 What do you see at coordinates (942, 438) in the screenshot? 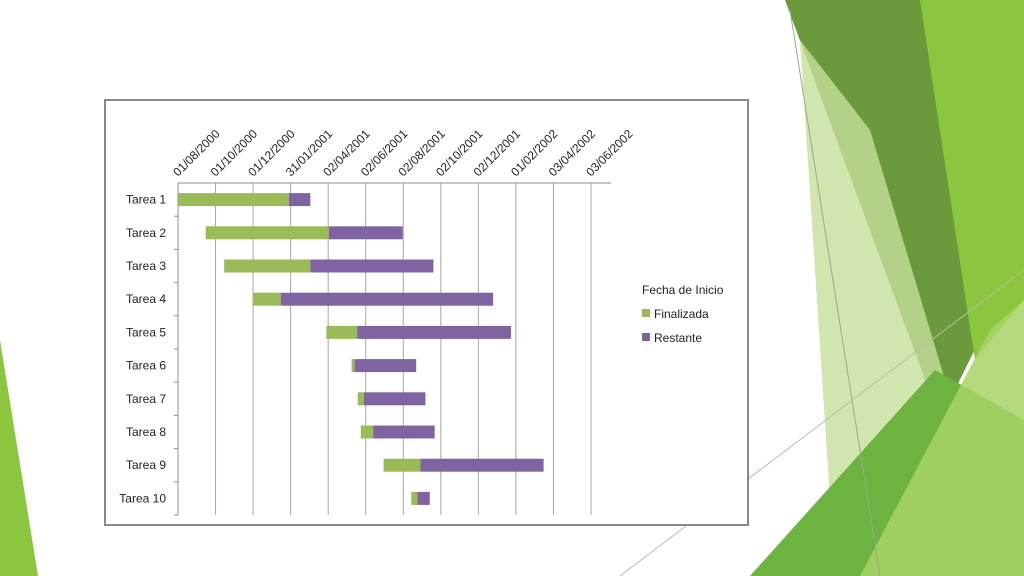
I see `green-facet-pale` at bounding box center [942, 438].